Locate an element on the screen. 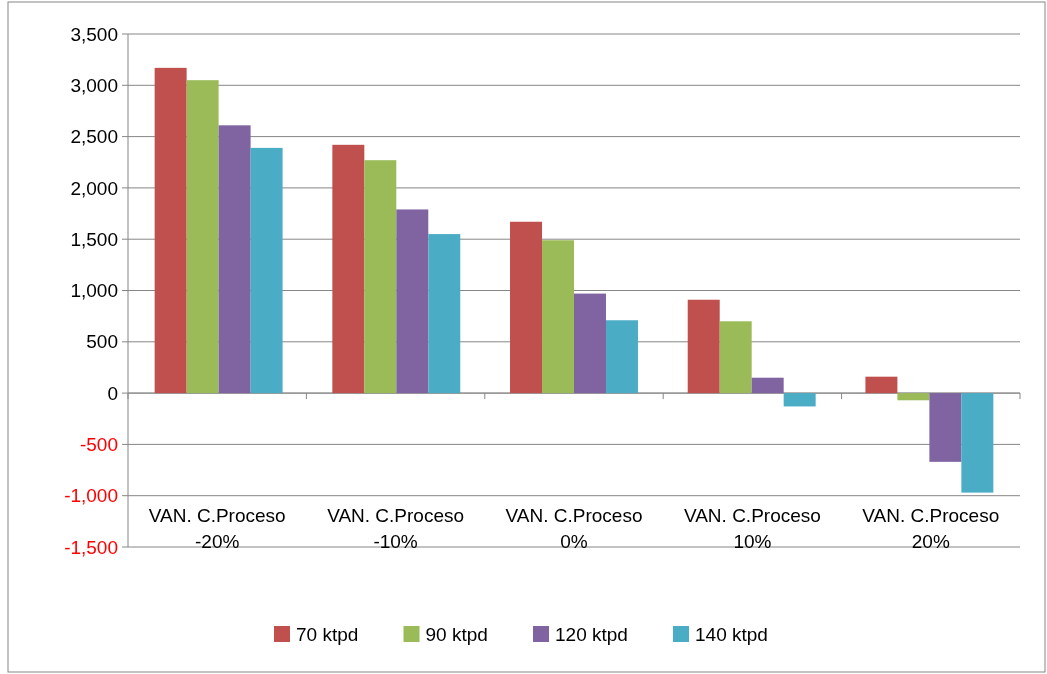 The image size is (1047, 674). y-tick-label: -1,500 is located at coordinates (91, 547).